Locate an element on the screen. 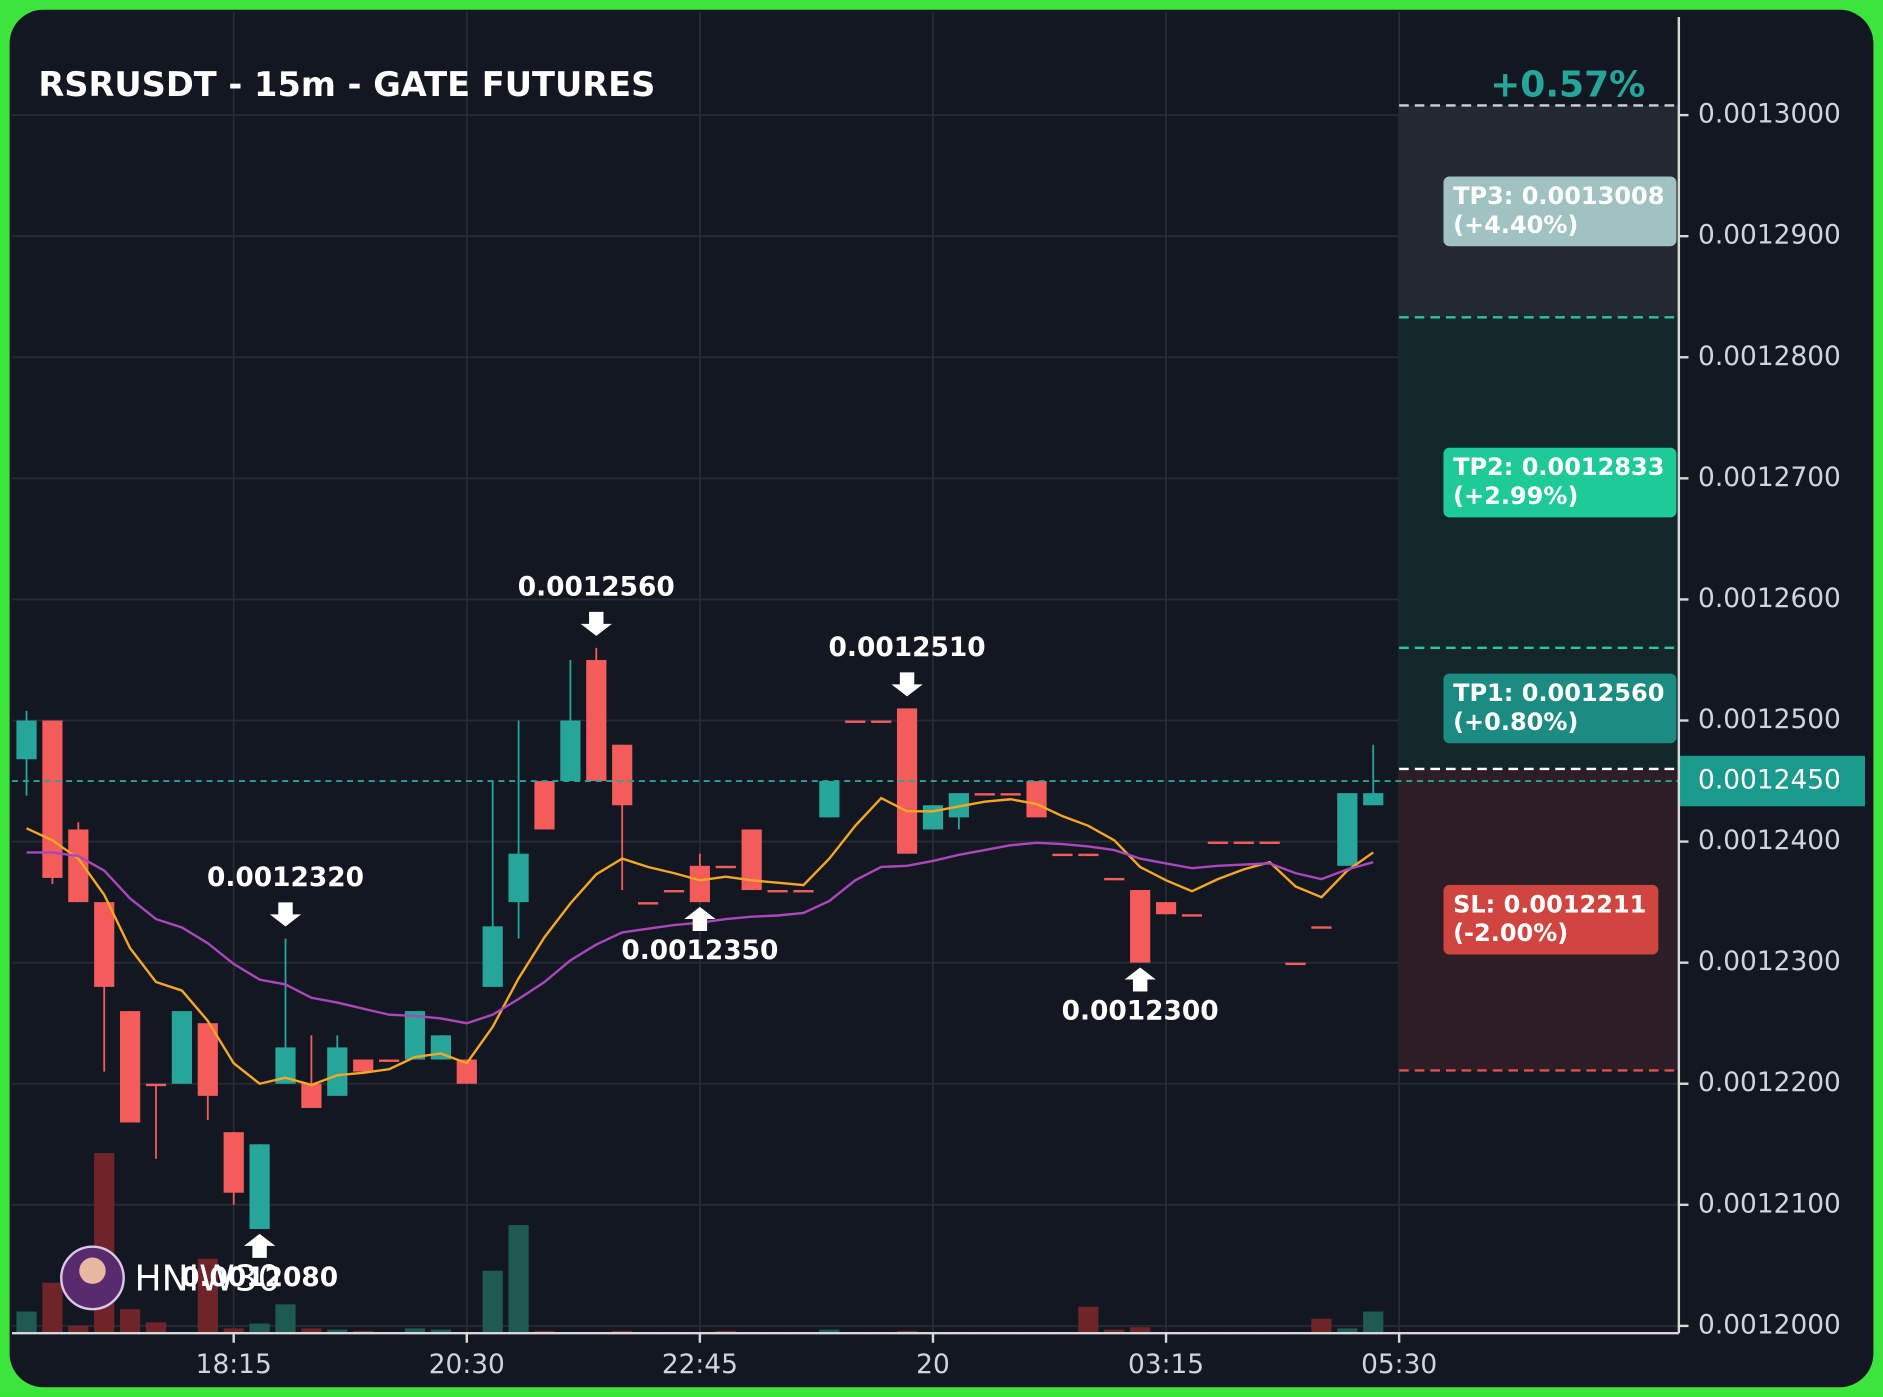 The width and height of the screenshot is (1883, 1397). chart-title: RSRUSDT - 15m - GATE FUTURES is located at coordinates (346, 84).